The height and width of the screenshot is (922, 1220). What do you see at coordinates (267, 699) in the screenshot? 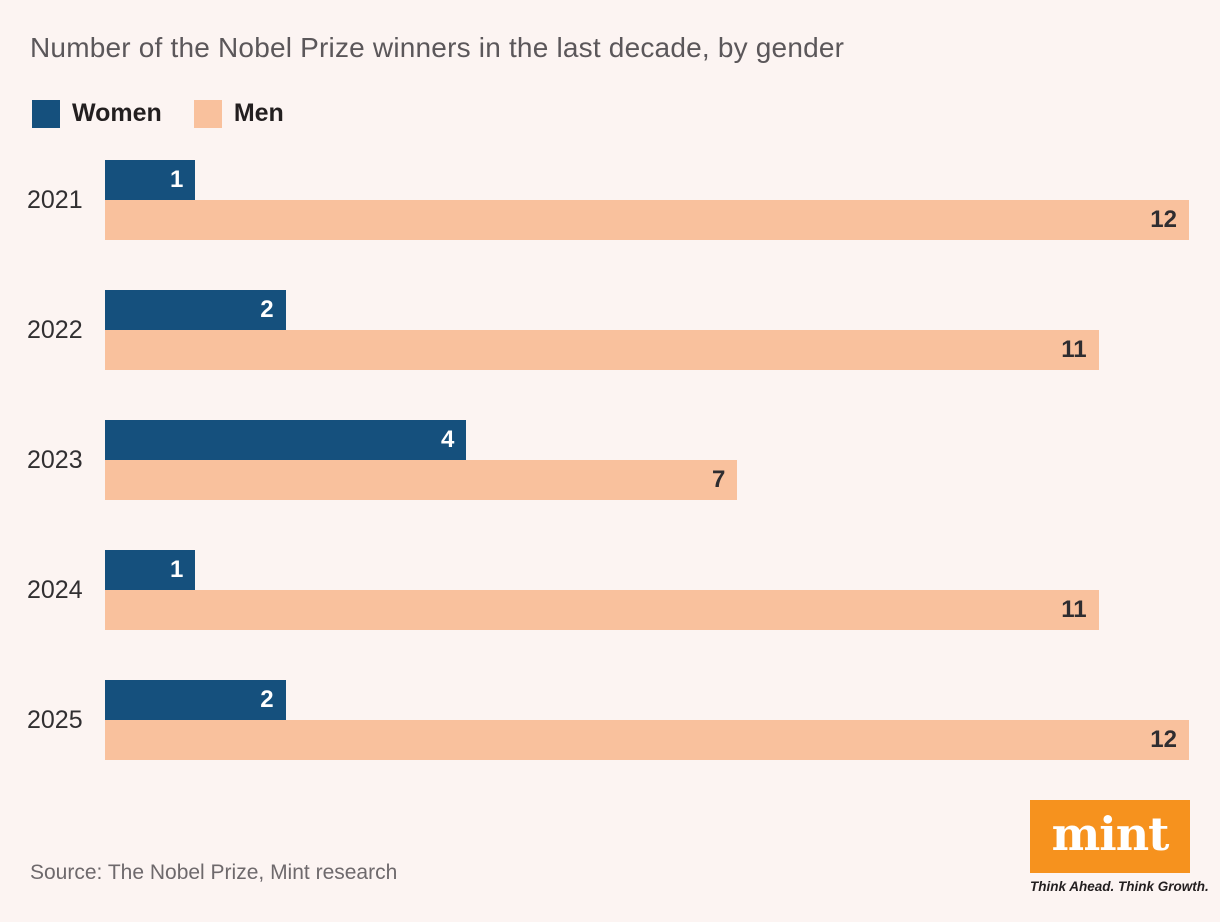
I see `bar-value-women-2025: 2` at bounding box center [267, 699].